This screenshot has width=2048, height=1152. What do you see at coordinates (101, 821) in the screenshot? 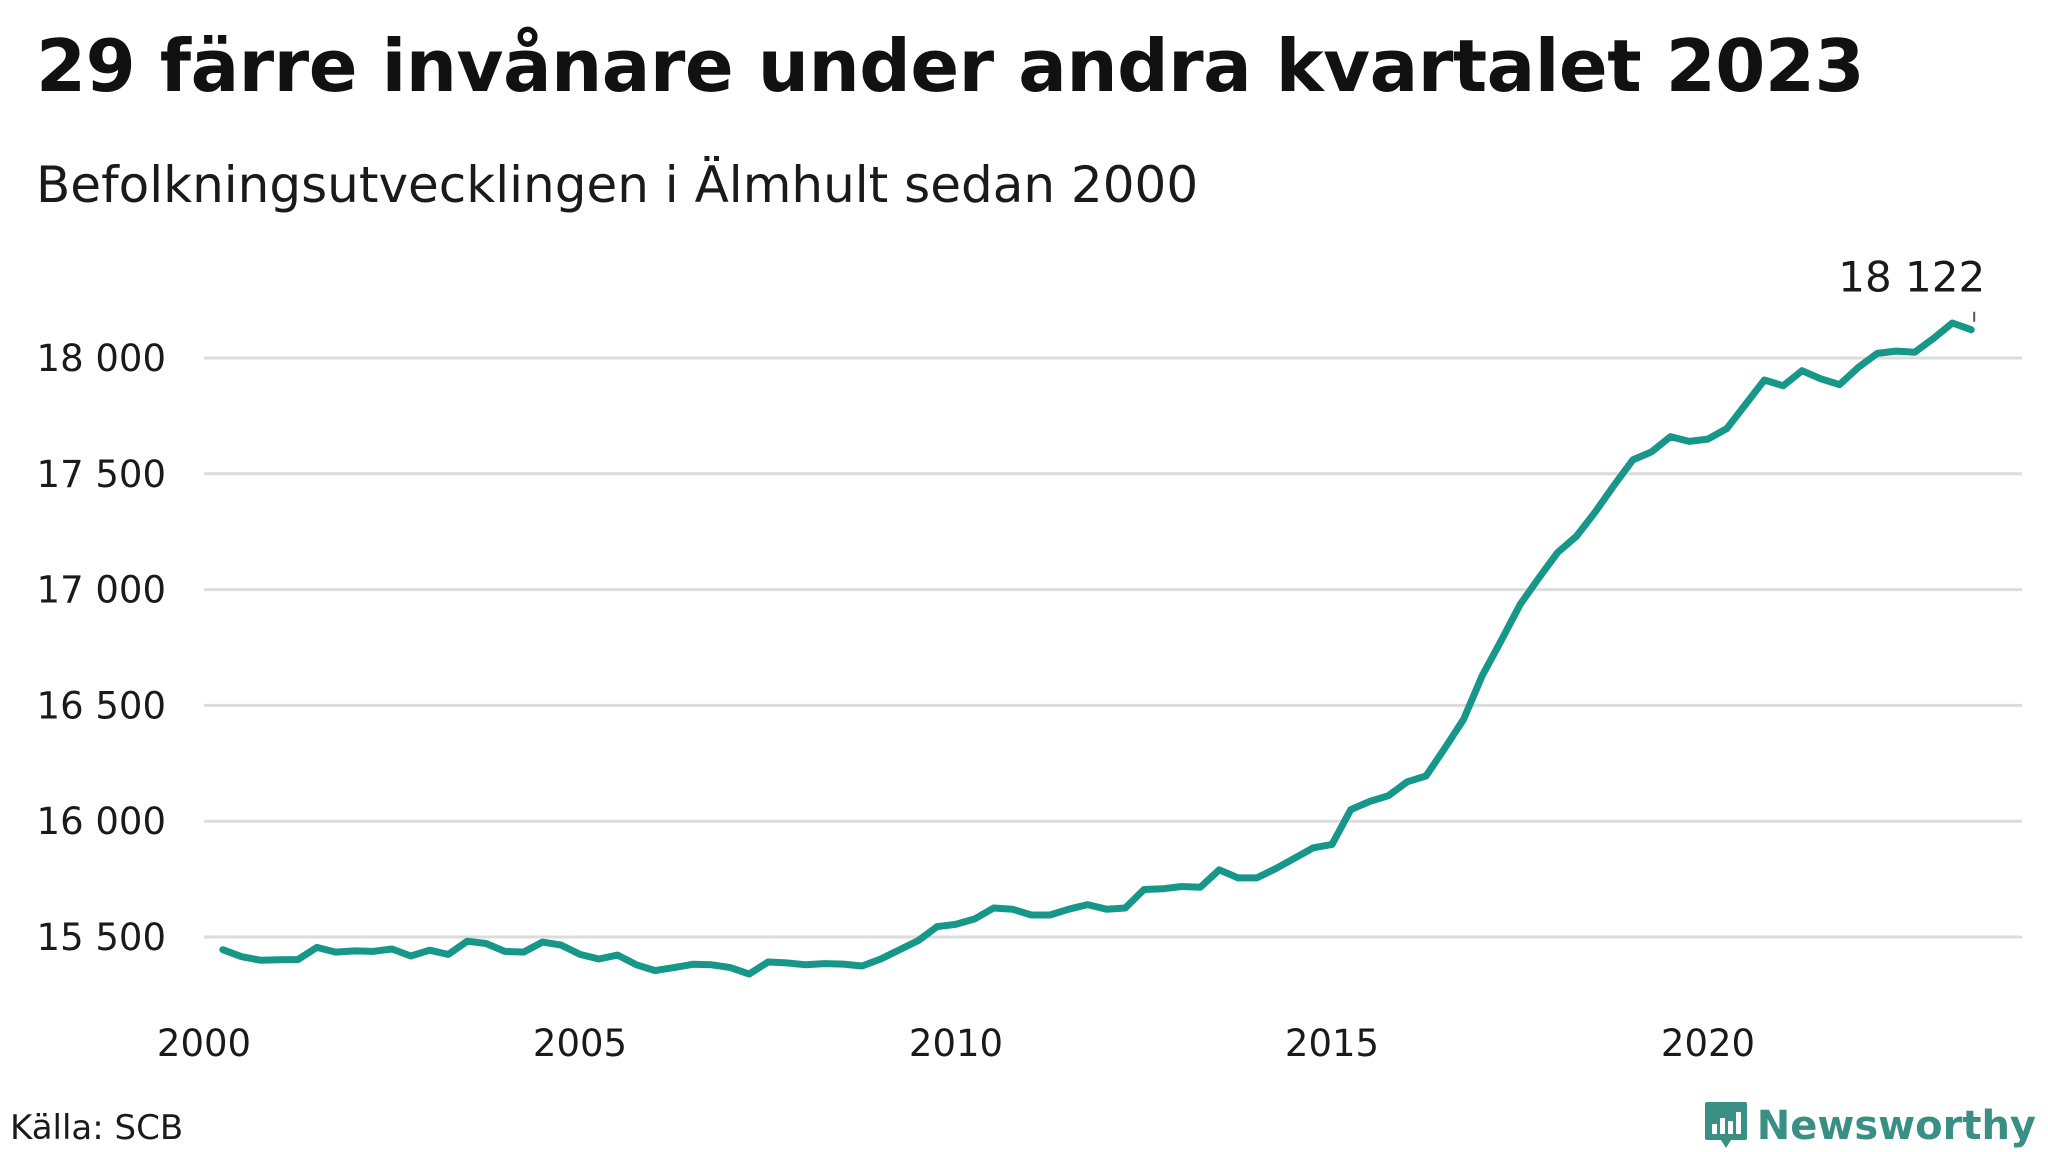
I see `y-tick-label: 16 000` at bounding box center [101, 821].